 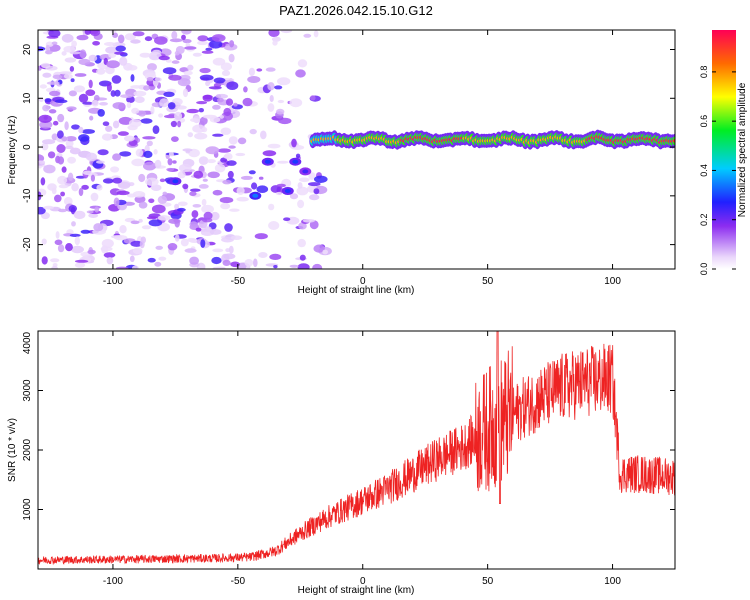 I want to click on snr-y-tick-label: 4000, so click(x=27, y=342).